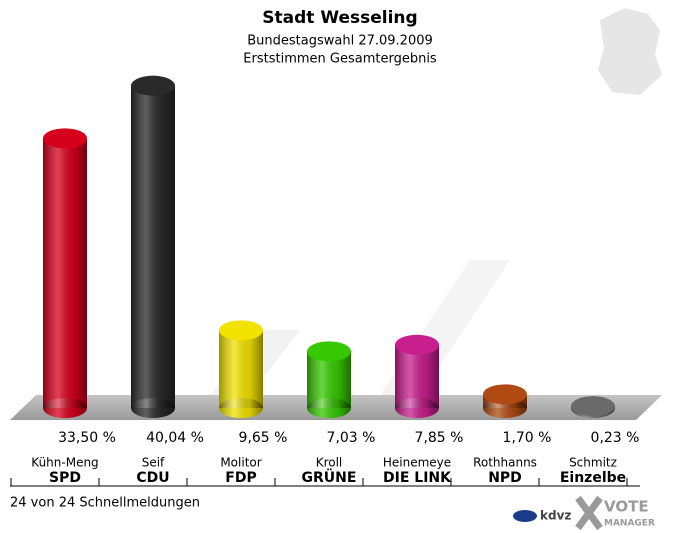 Image resolution: width=674 pixels, height=533 pixels. What do you see at coordinates (329, 463) in the screenshot?
I see `candidate-label: Kroll` at bounding box center [329, 463].